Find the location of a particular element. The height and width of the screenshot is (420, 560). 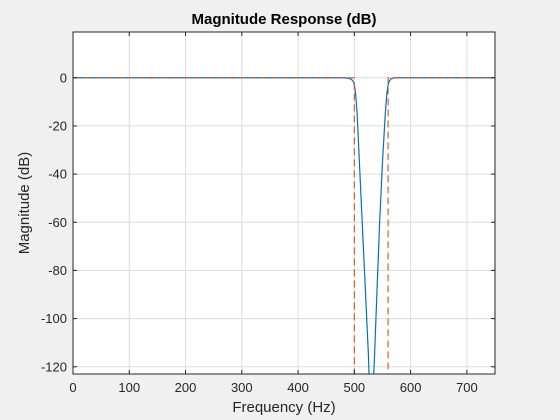

x-tick-label: 600 is located at coordinates (411, 387).